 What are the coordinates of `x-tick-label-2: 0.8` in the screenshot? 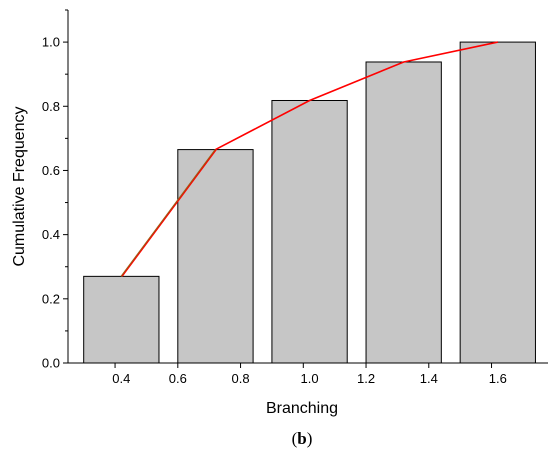 It's located at (241, 378).